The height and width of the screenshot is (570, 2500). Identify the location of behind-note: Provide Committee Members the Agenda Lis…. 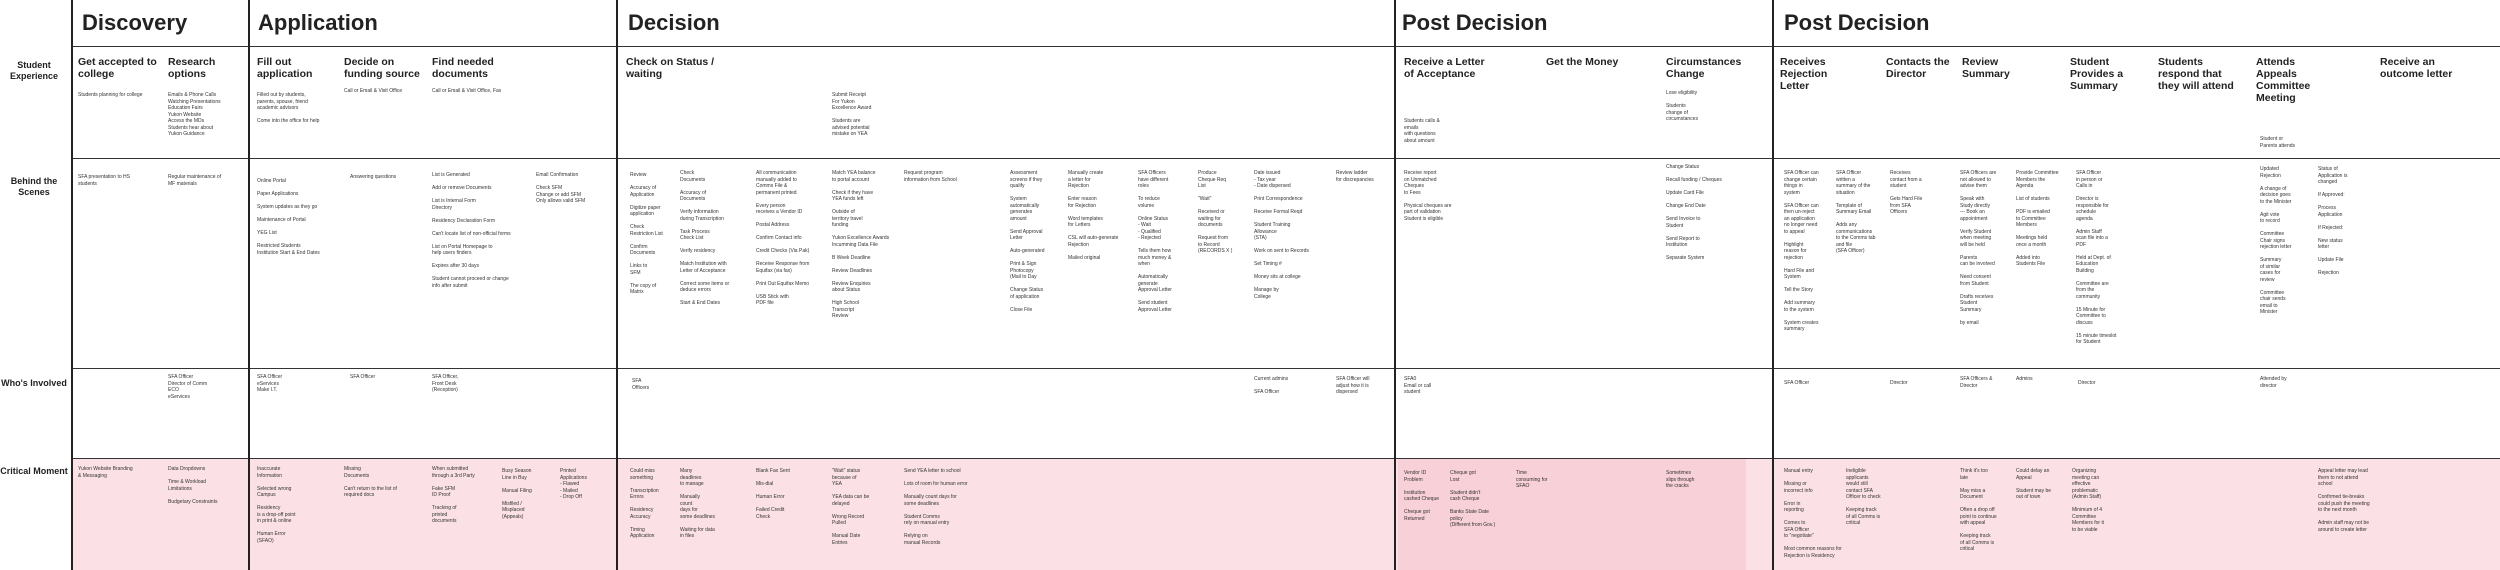
(2037, 218).